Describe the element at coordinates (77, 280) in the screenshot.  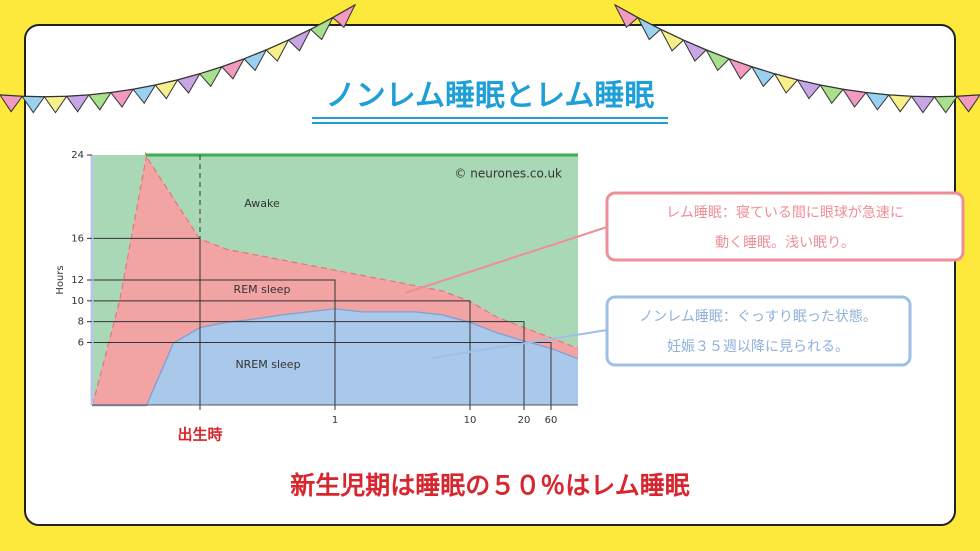
I see `y-tick-label: 12` at that location.